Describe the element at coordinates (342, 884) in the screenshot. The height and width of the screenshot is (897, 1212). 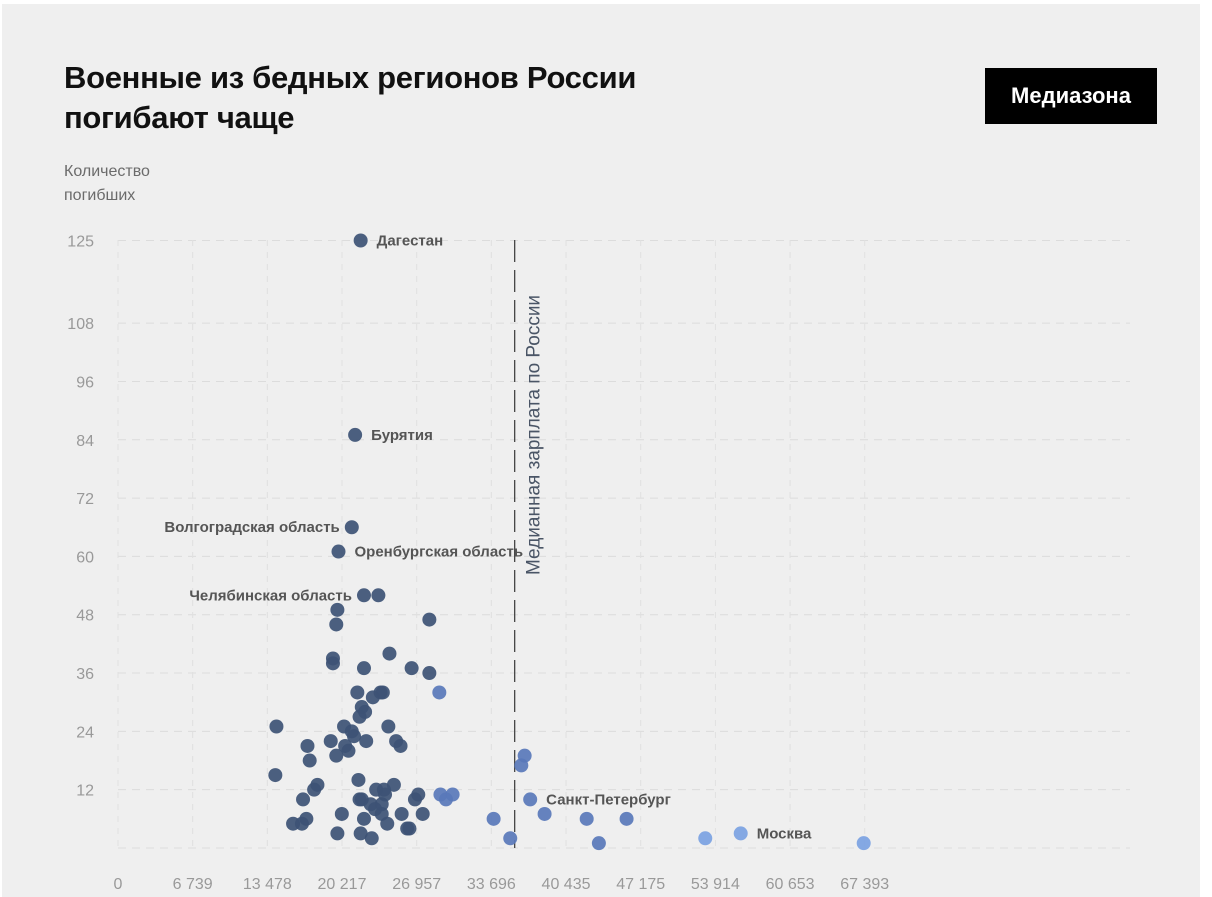
I see `x-tick-label: 20 217` at that location.